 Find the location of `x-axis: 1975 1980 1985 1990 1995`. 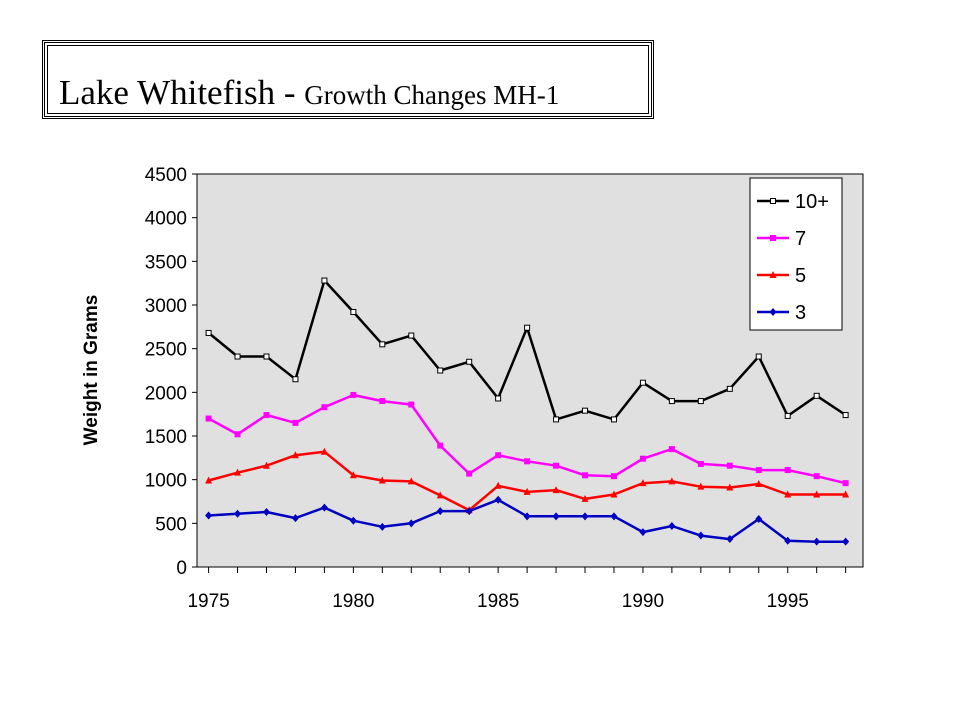

x-axis: 1975 1980 1985 1990 1995 is located at coordinates (517, 589).